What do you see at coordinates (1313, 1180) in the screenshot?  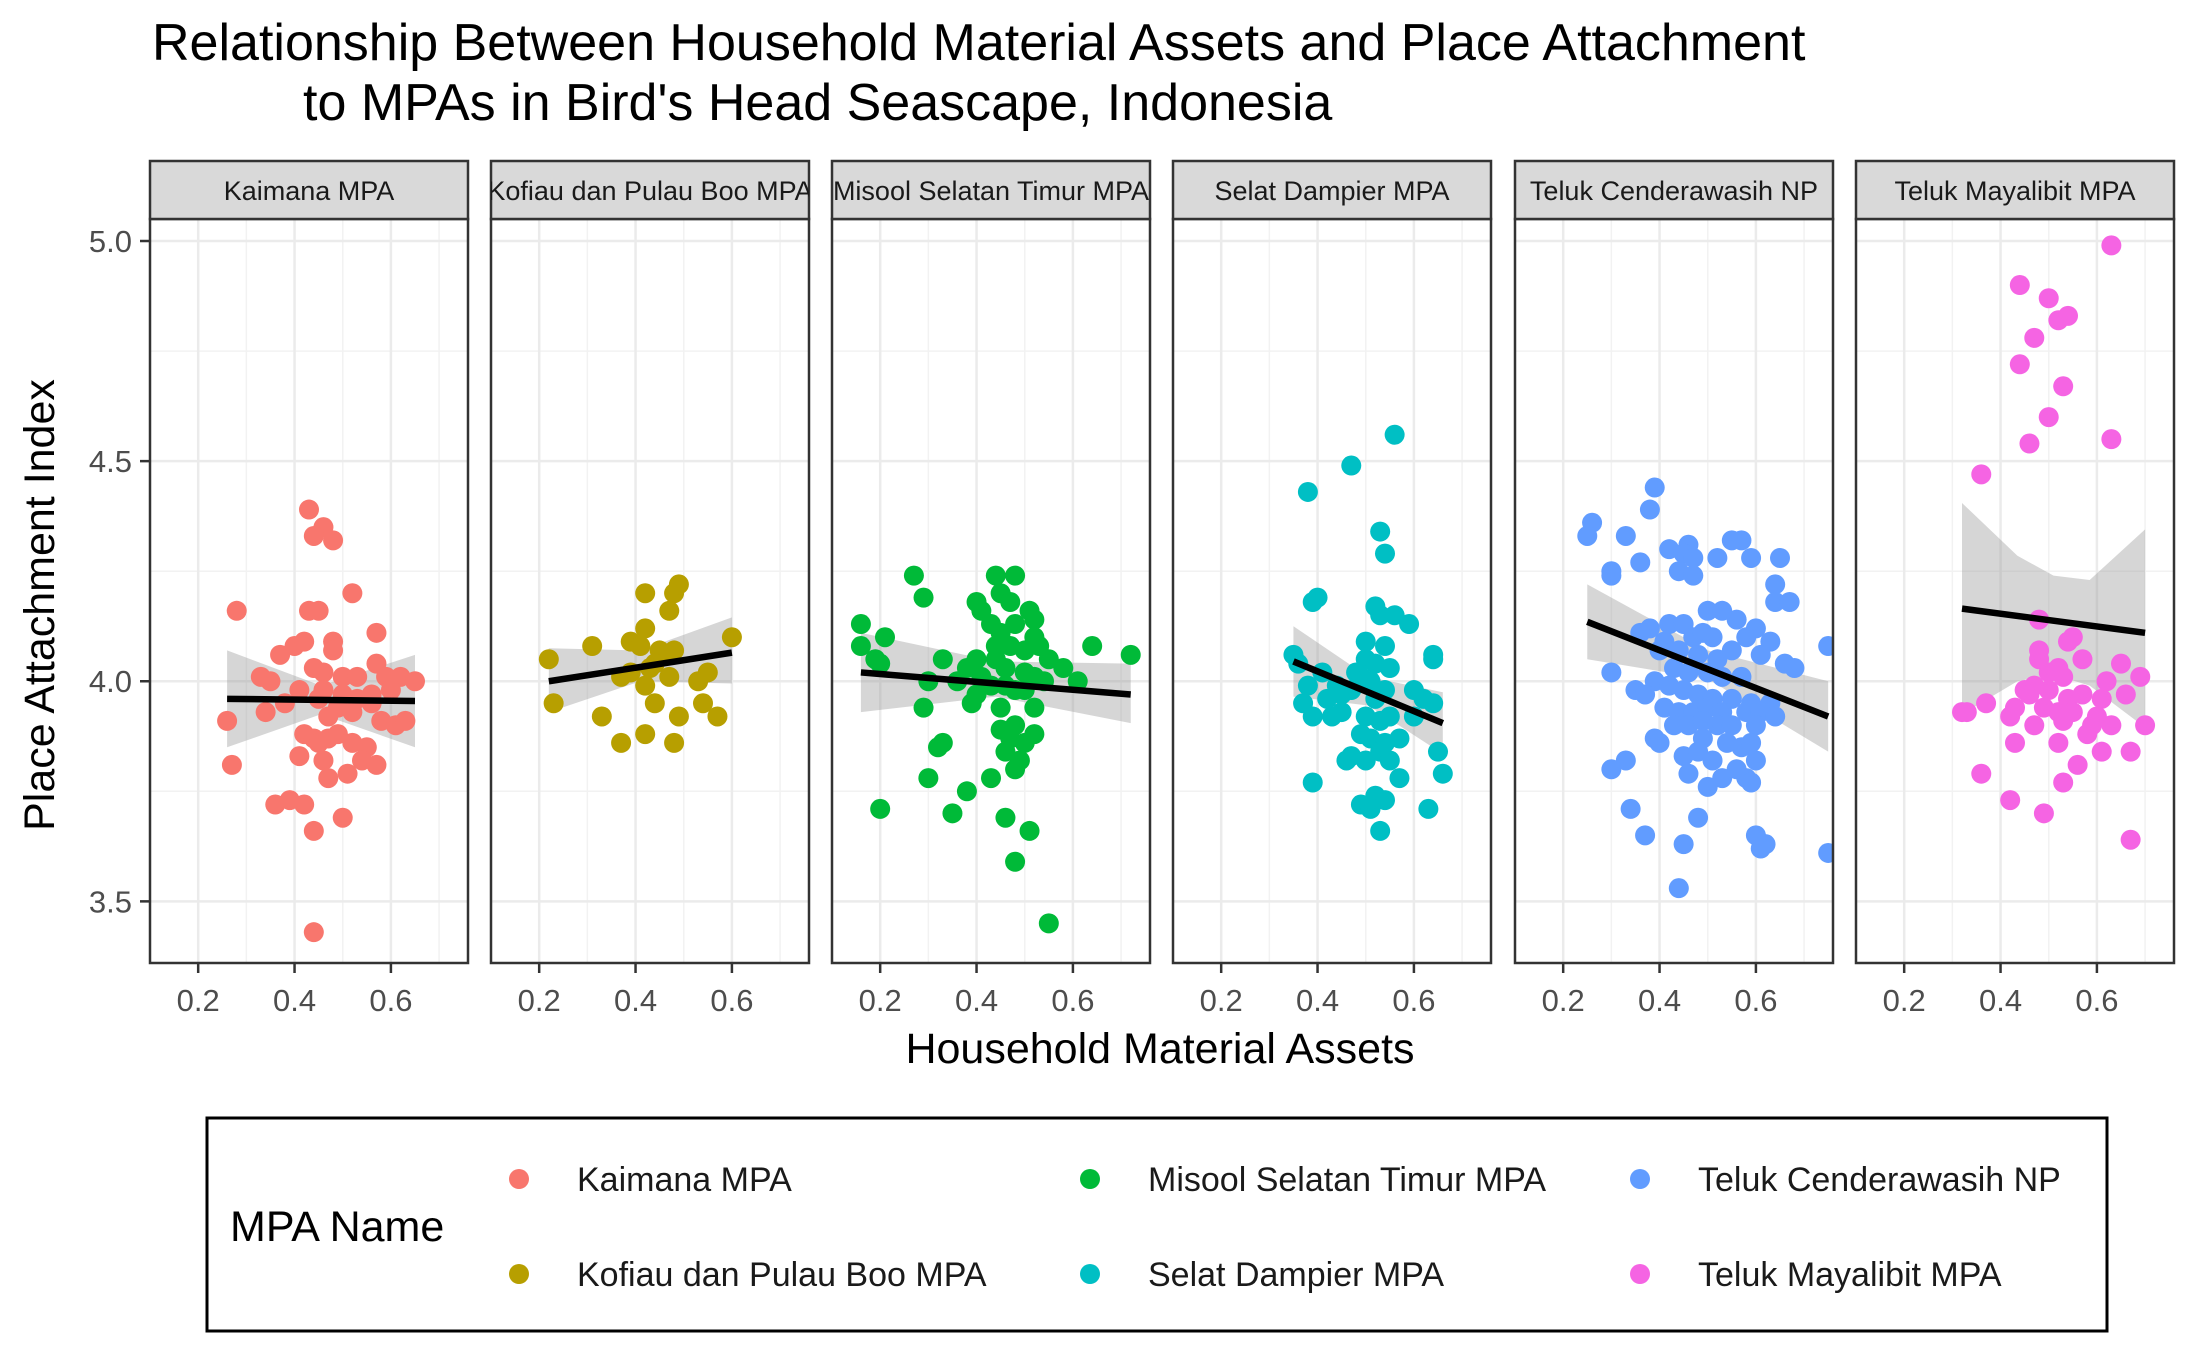 I see `legend-item: Misool Selatan Timur MPA` at bounding box center [1313, 1180].